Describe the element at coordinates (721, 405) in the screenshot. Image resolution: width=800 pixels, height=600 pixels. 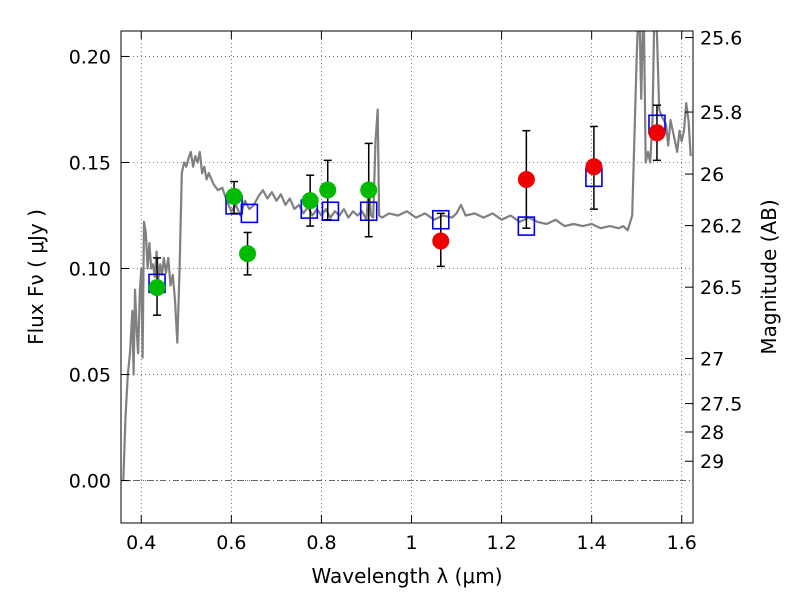
I see `y2-tick-label: 27.5` at that location.